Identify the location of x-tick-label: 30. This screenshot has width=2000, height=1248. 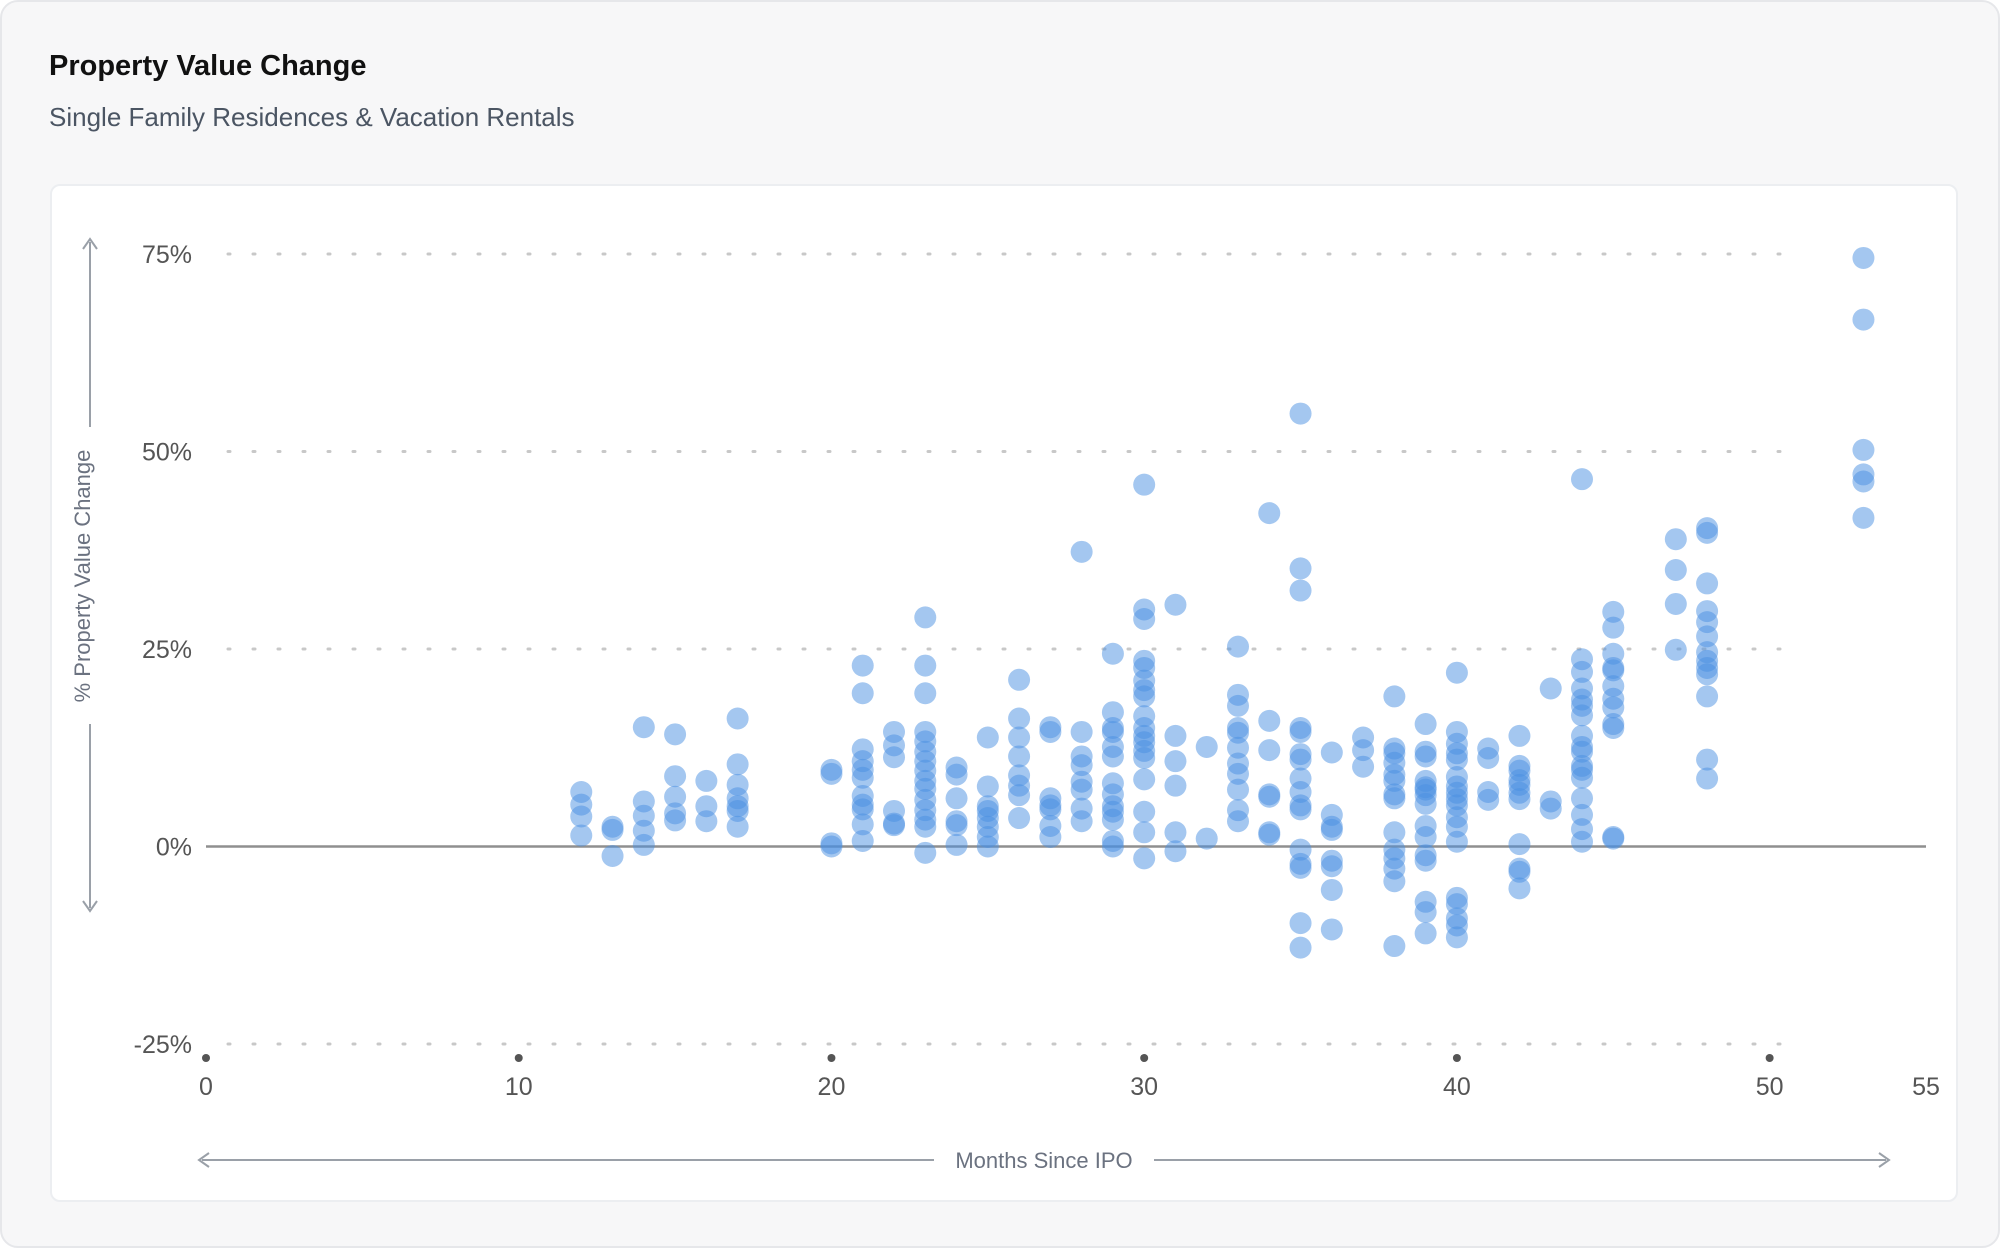
(1144, 1087).